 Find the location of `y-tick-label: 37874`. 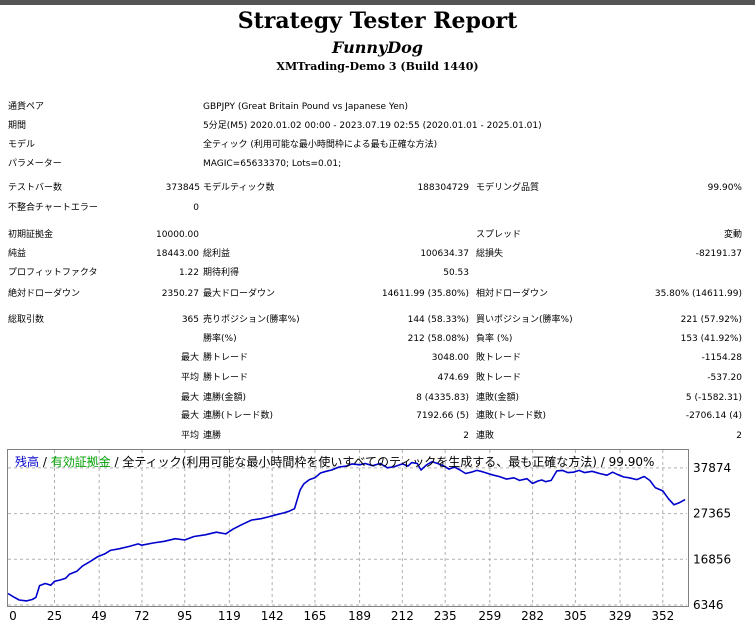

y-tick-label: 37874 is located at coordinates (712, 468).